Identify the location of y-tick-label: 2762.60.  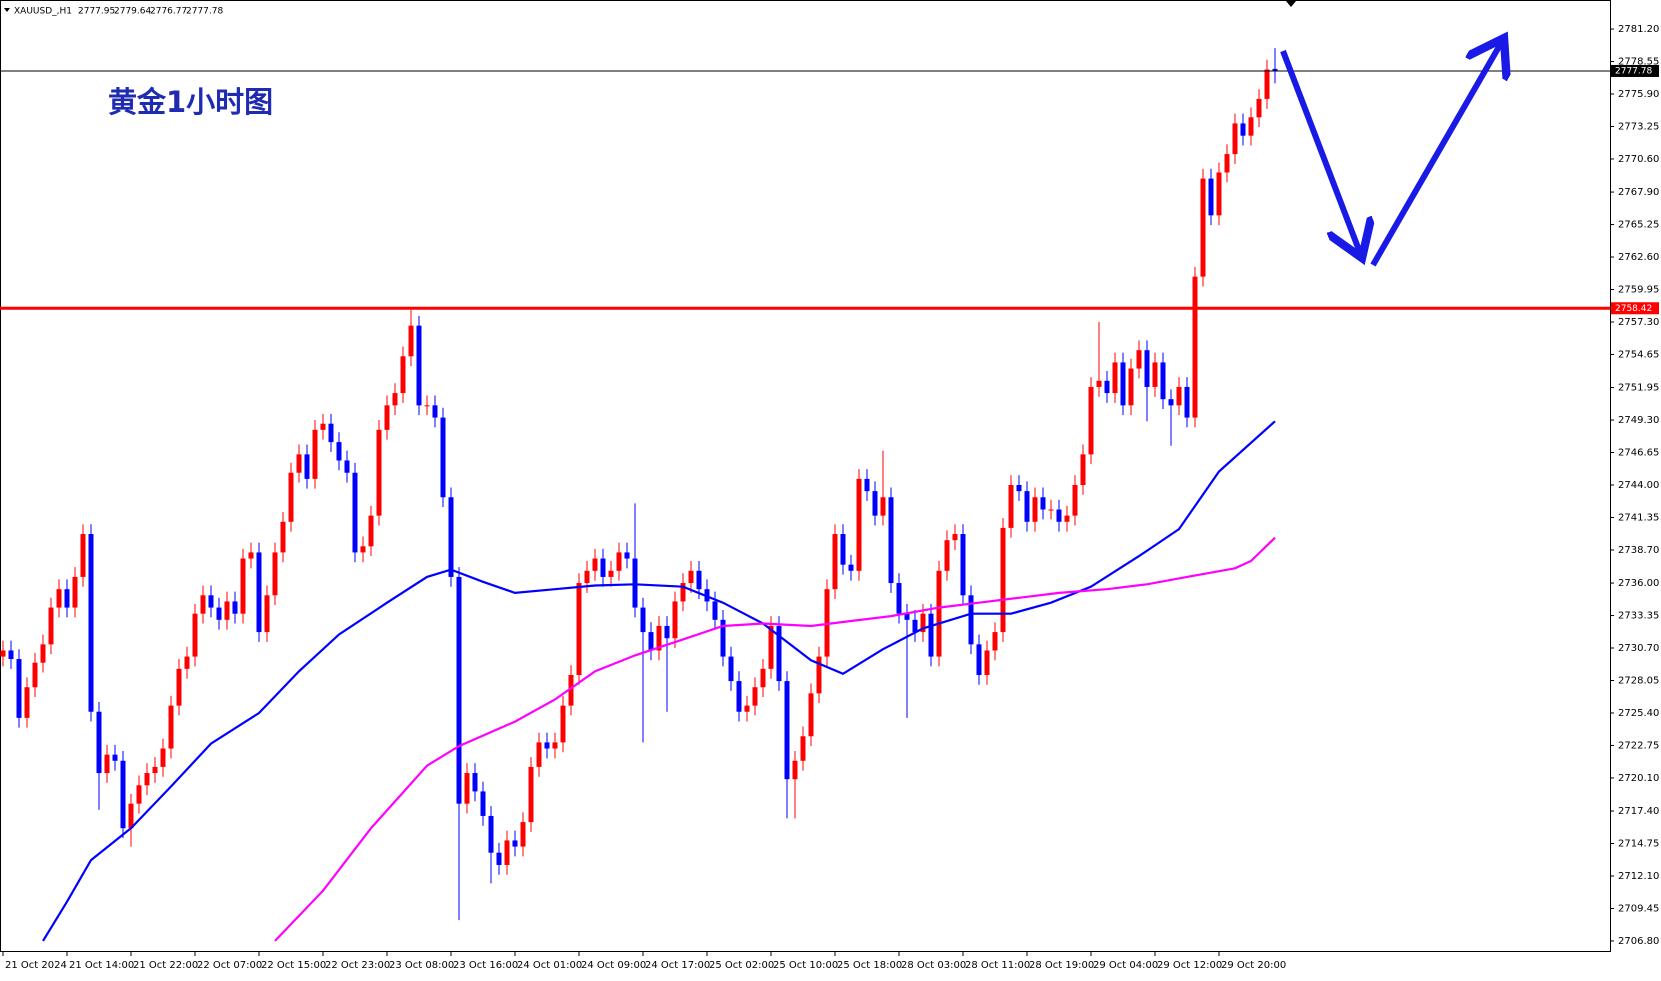
(1638, 257).